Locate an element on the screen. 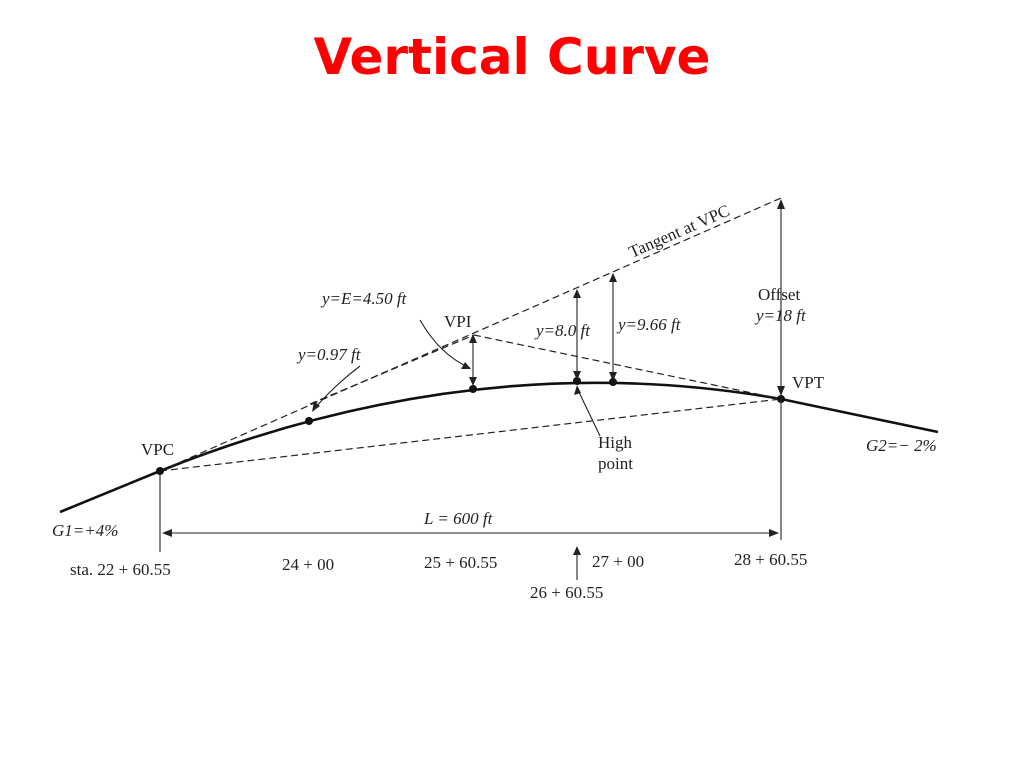  length-arrow-left is located at coordinates (167, 533).